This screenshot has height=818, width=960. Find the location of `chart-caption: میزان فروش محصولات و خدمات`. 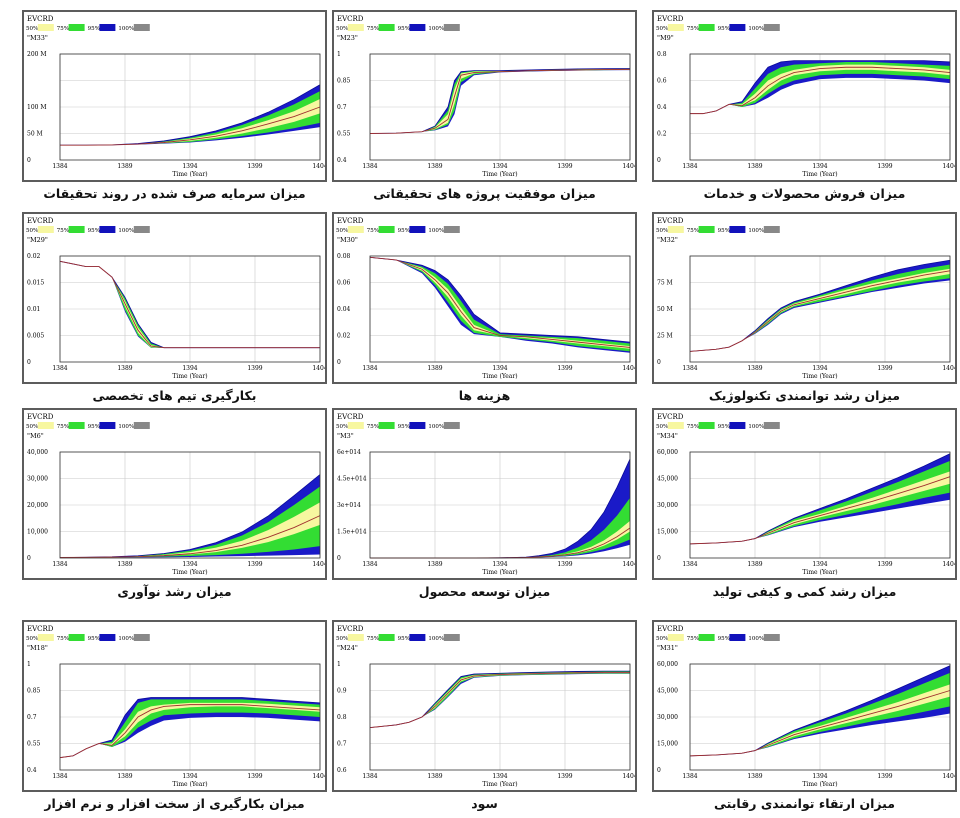

chart-caption: میزان فروش محصولات و خدمات is located at coordinates (804, 193).